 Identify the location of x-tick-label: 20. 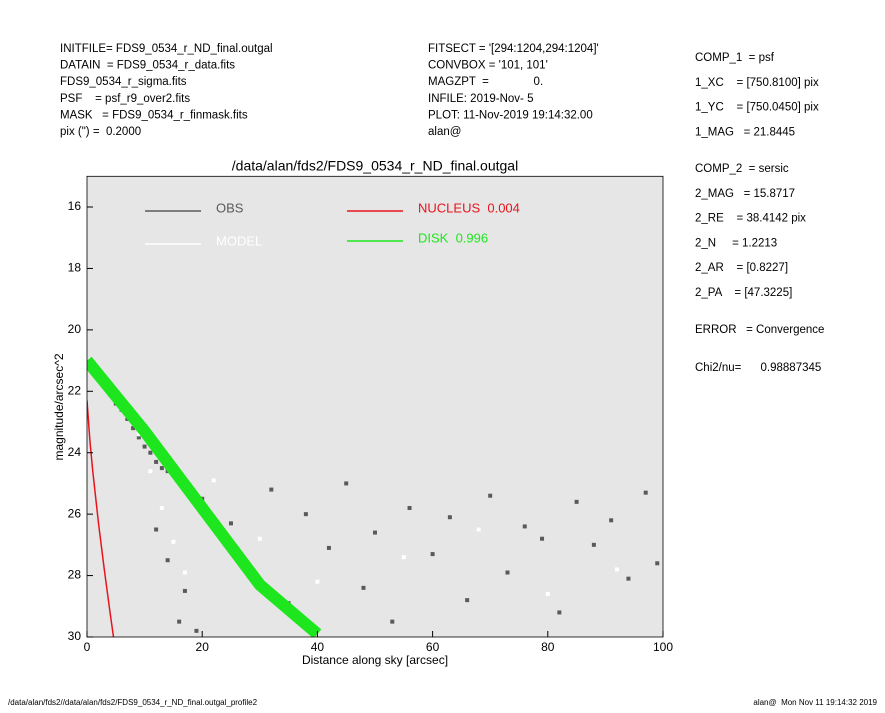
(203, 647).